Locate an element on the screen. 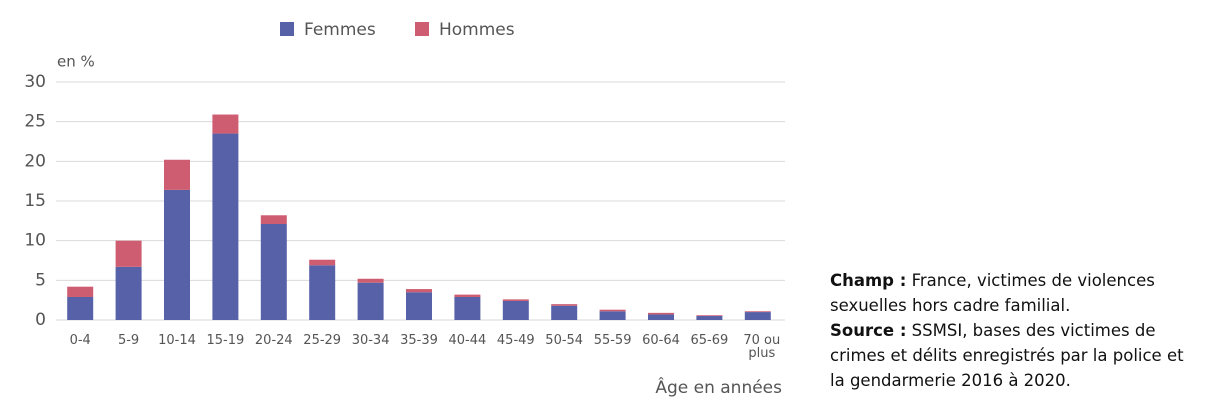  y-tick-label: 25 is located at coordinates (35, 122).